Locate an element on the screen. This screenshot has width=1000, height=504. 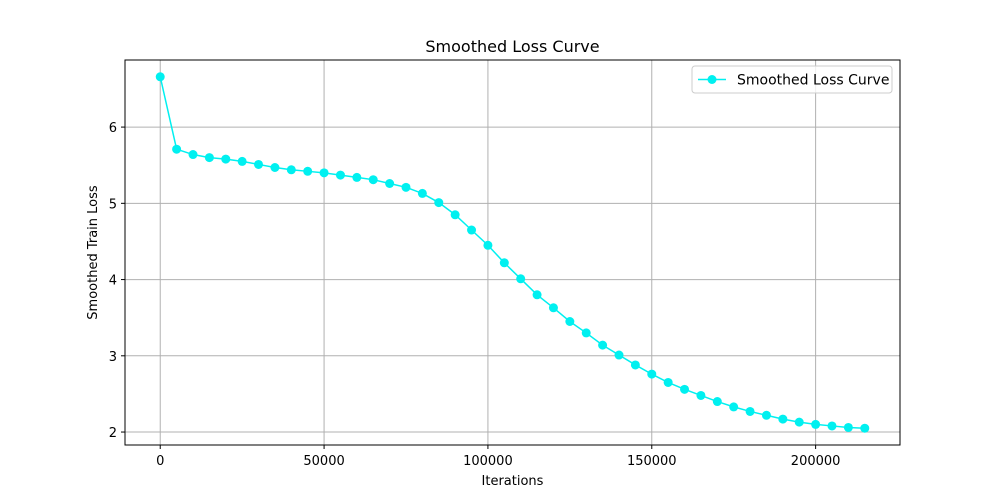
legend-box is located at coordinates (792, 79).